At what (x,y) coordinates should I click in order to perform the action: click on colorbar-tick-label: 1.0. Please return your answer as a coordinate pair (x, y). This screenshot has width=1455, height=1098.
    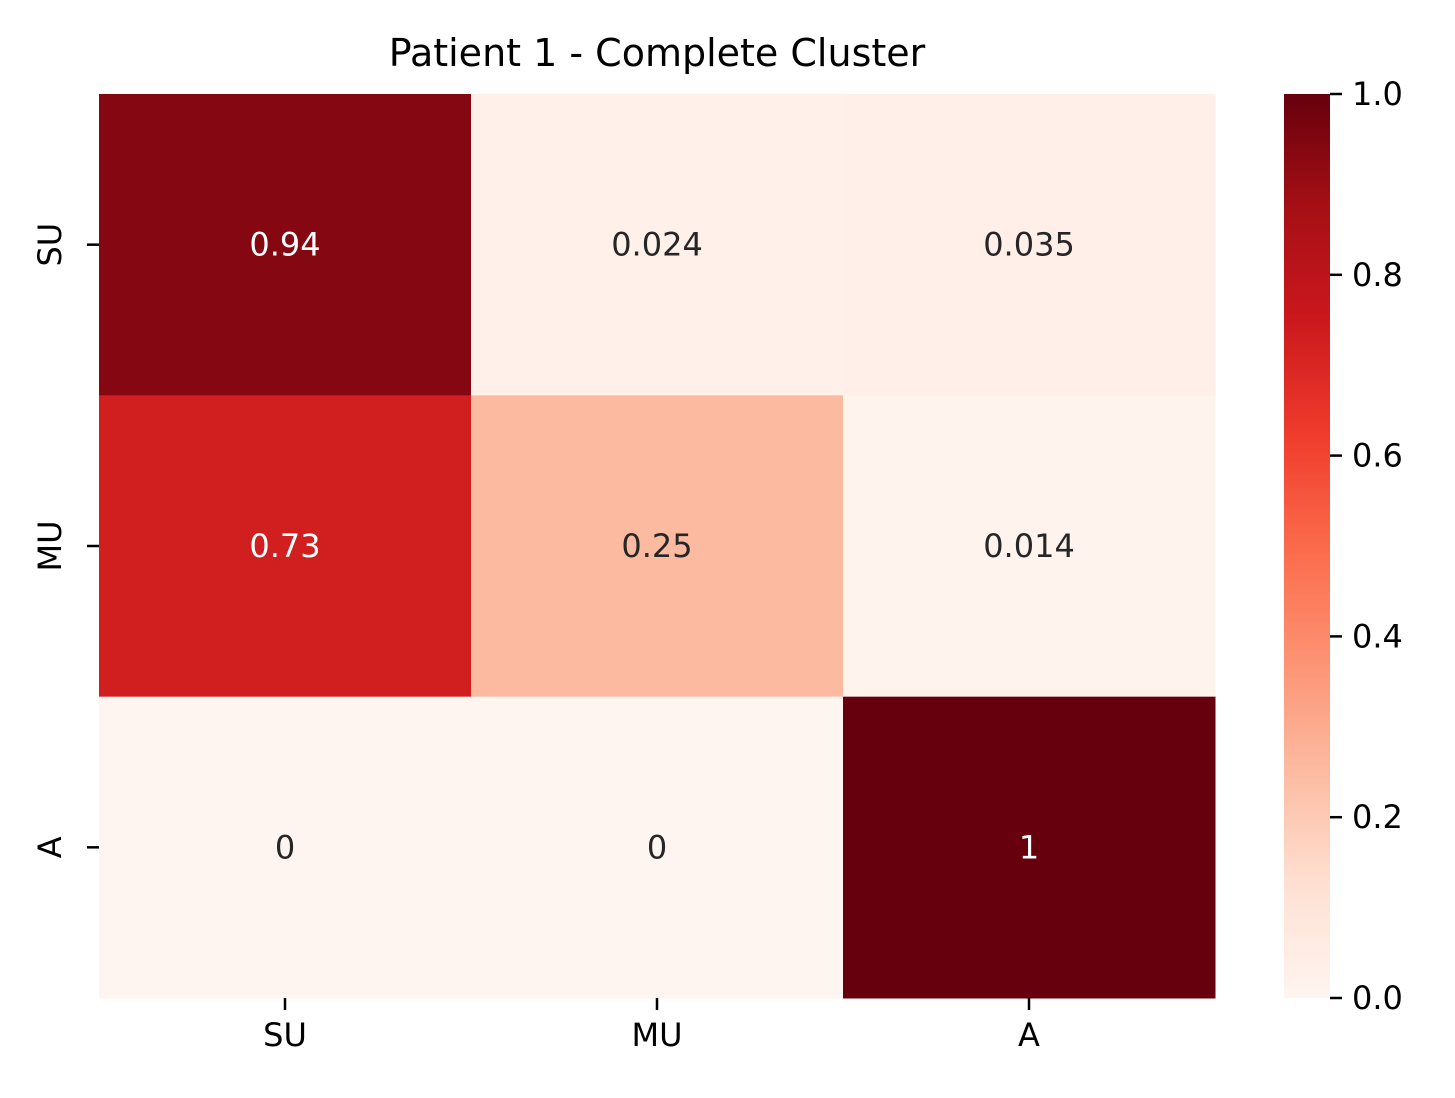
    Looking at the image, I should click on (1377, 94).